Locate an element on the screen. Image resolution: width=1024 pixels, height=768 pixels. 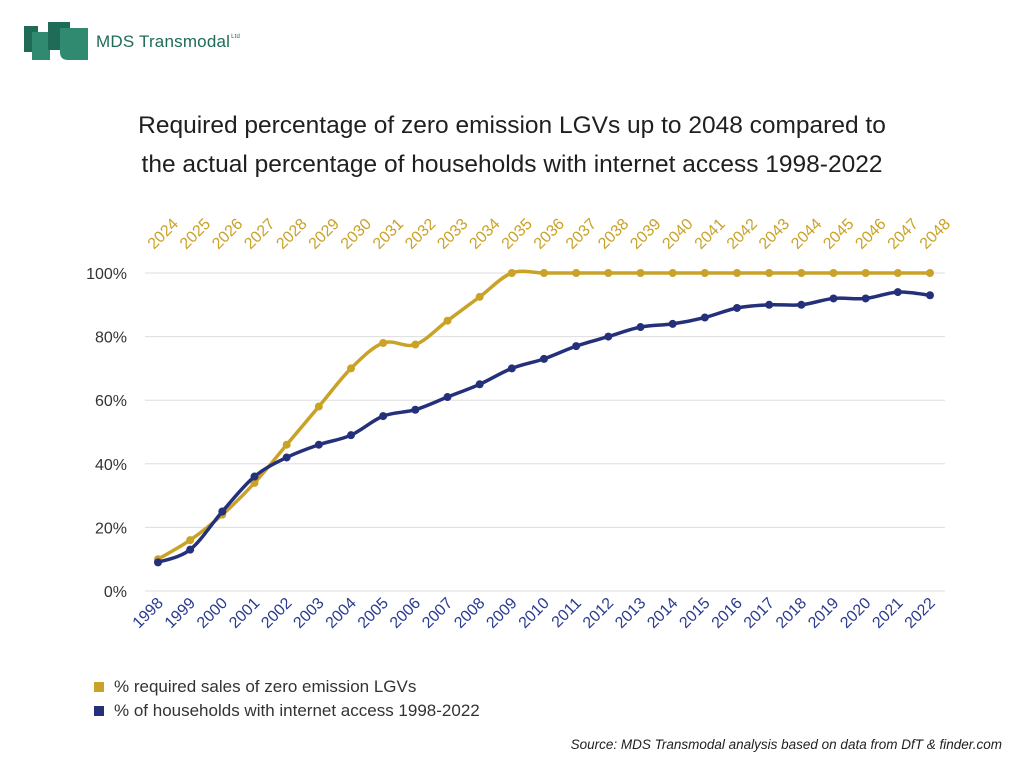
x-tick-label: 2021 is located at coordinates (887, 613).